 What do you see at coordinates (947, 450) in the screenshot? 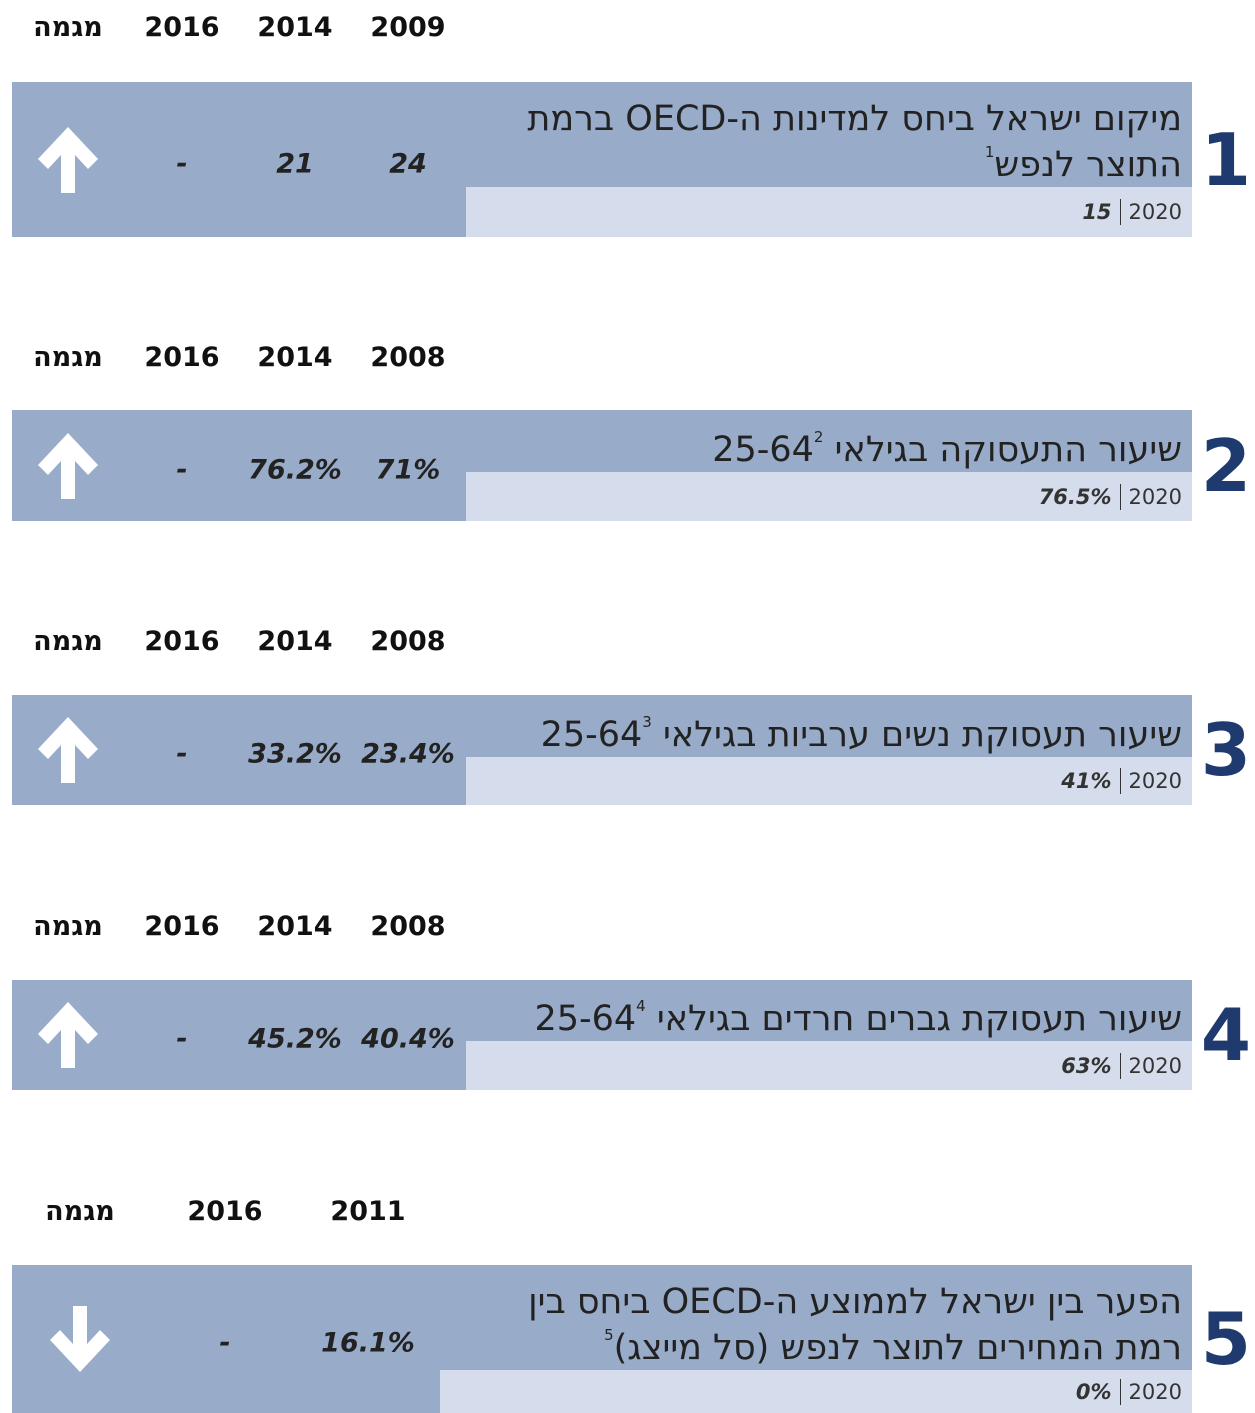
I see `title-text: שיעור התעסוקה בגילאי 25-64` at bounding box center [947, 450].